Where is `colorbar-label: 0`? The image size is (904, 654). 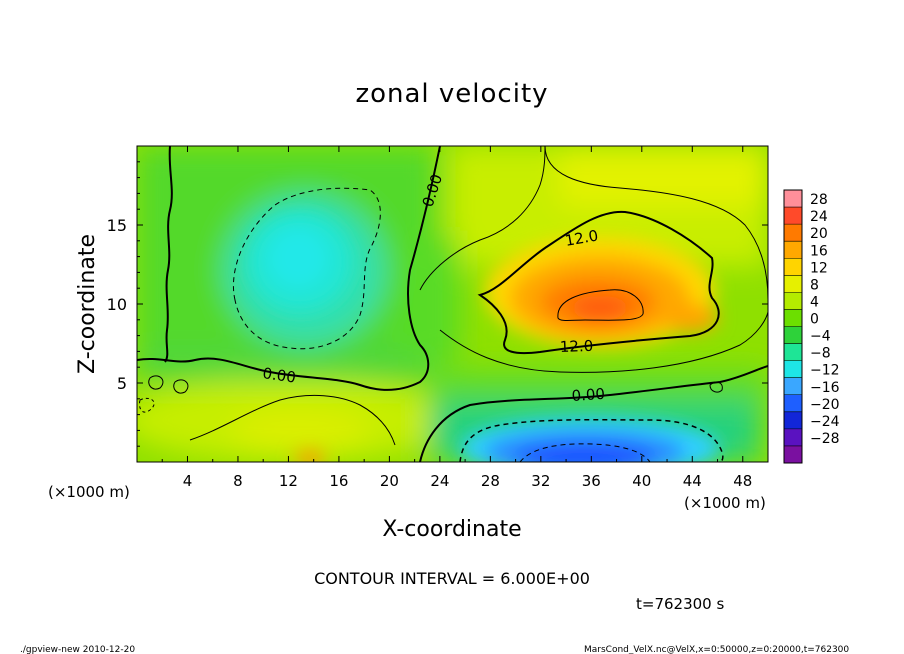
colorbar-label: 0 is located at coordinates (814, 320).